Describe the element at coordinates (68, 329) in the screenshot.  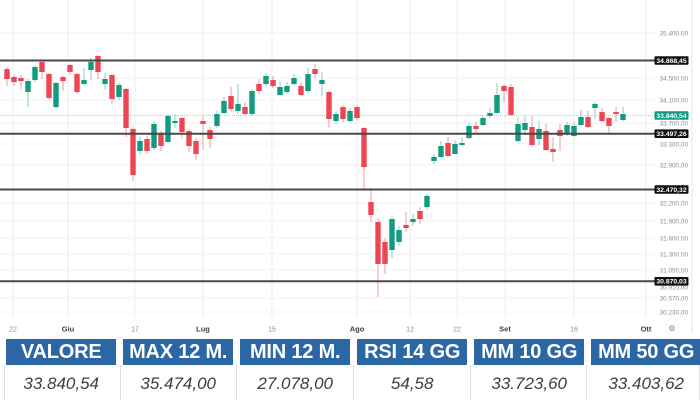
I see `svg-text: Giu` at that location.